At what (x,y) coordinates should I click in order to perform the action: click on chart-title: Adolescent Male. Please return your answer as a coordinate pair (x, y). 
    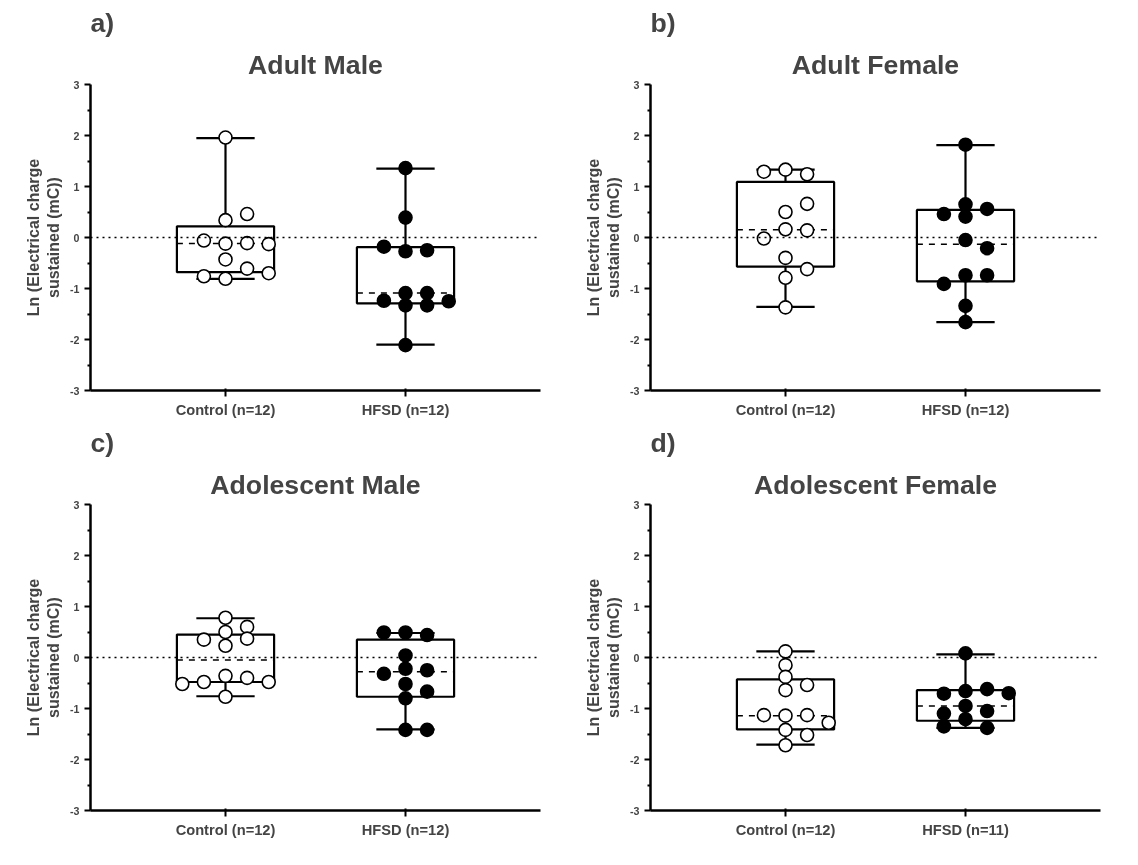
    Looking at the image, I should click on (315, 484).